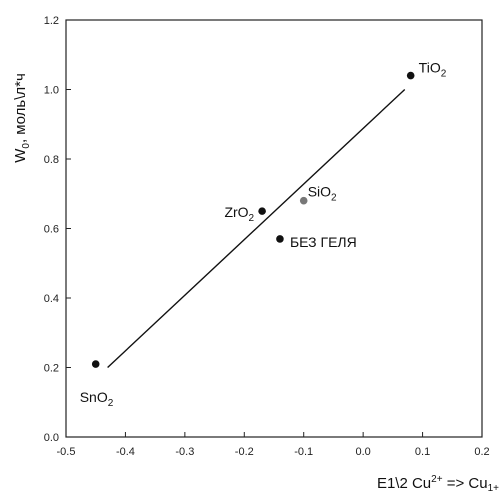  I want to click on x-tick-label: -0.4, so click(125, 452).